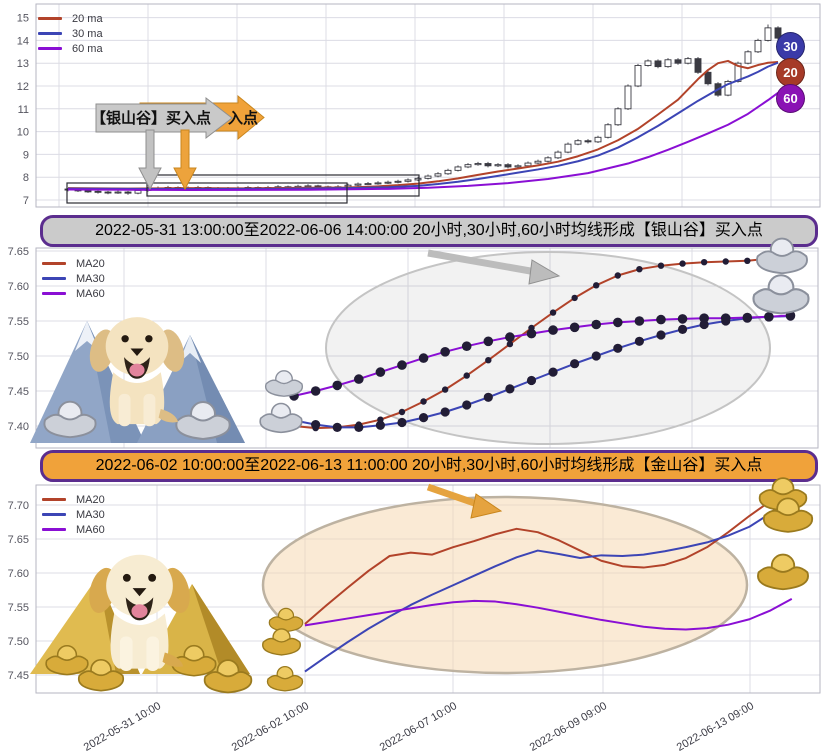  Describe the element at coordinates (87, 33) in the screenshot. I see `legend-label: 30 ma` at that location.